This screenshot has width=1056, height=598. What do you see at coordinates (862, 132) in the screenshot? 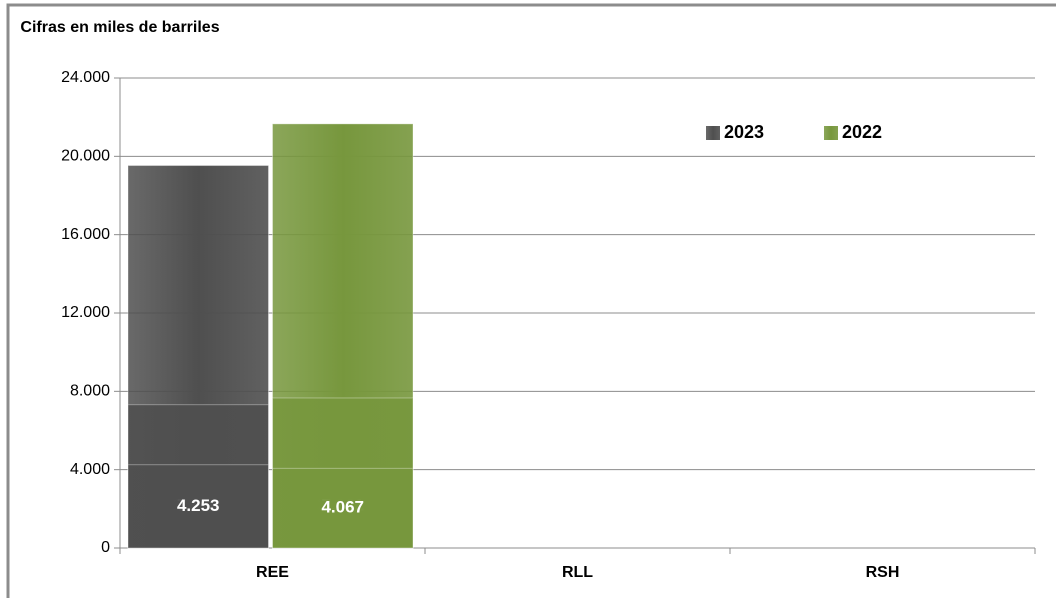
I see `legend-label: 2022` at bounding box center [862, 132].